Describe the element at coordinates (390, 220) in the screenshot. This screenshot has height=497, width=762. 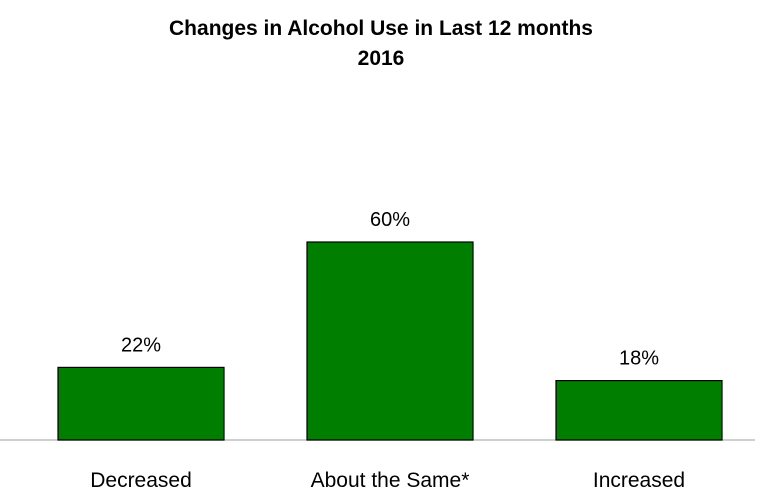
I see `data-label-1: 60%` at that location.